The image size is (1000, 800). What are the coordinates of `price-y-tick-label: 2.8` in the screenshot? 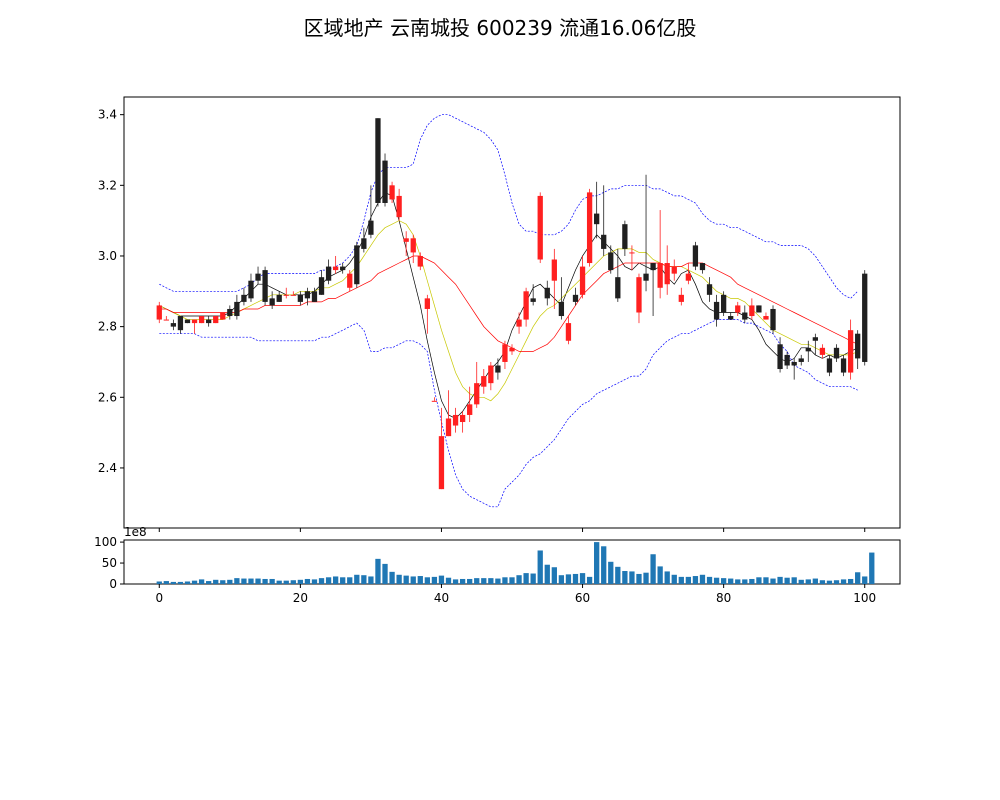 It's located at (107, 327).